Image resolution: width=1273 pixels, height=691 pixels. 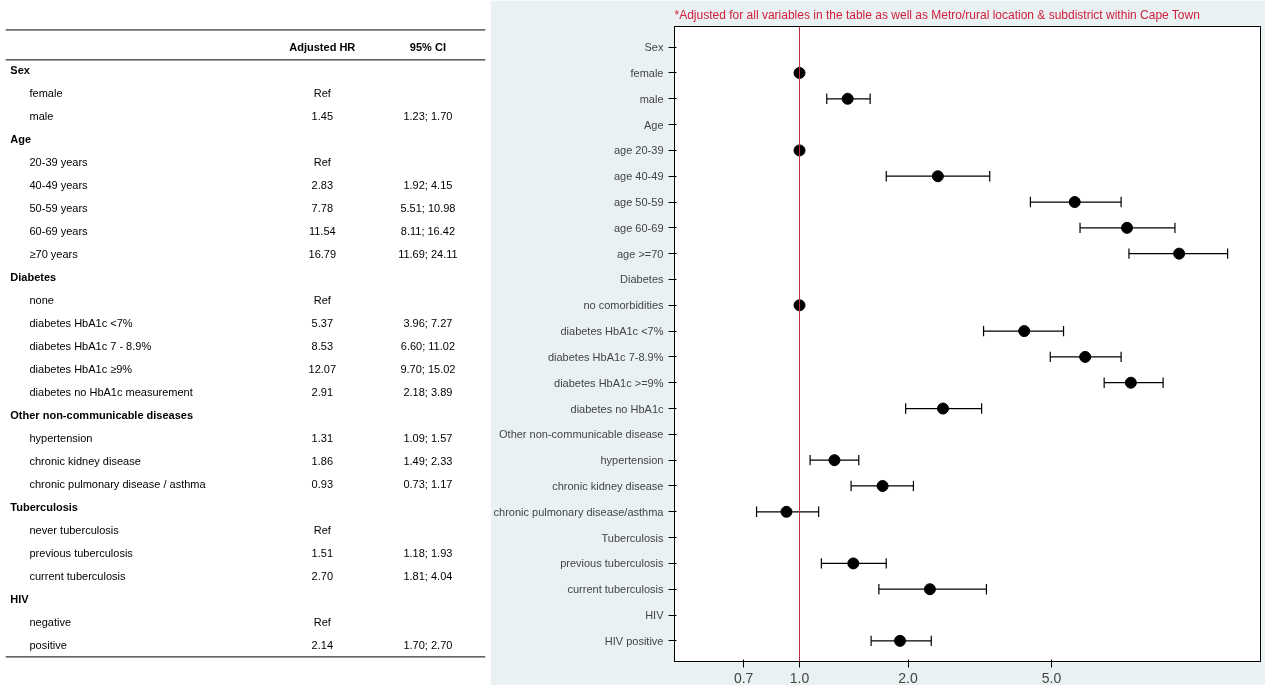 I want to click on category-label: male, so click(x=41, y=116).